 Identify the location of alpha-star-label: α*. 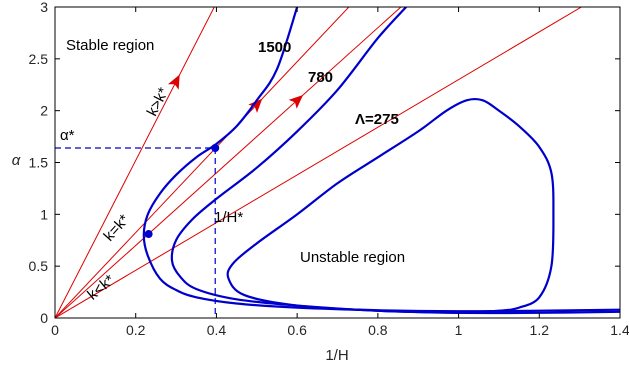
(67, 135).